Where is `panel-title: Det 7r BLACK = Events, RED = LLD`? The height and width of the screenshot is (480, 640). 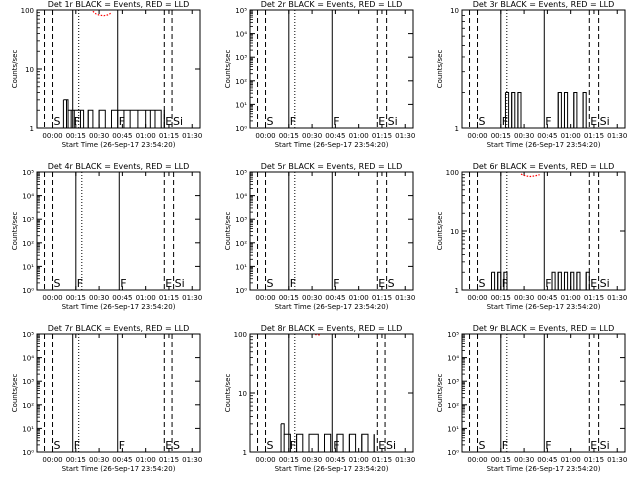 panel-title: Det 7r BLACK = Events, RED = LLD is located at coordinates (119, 328).